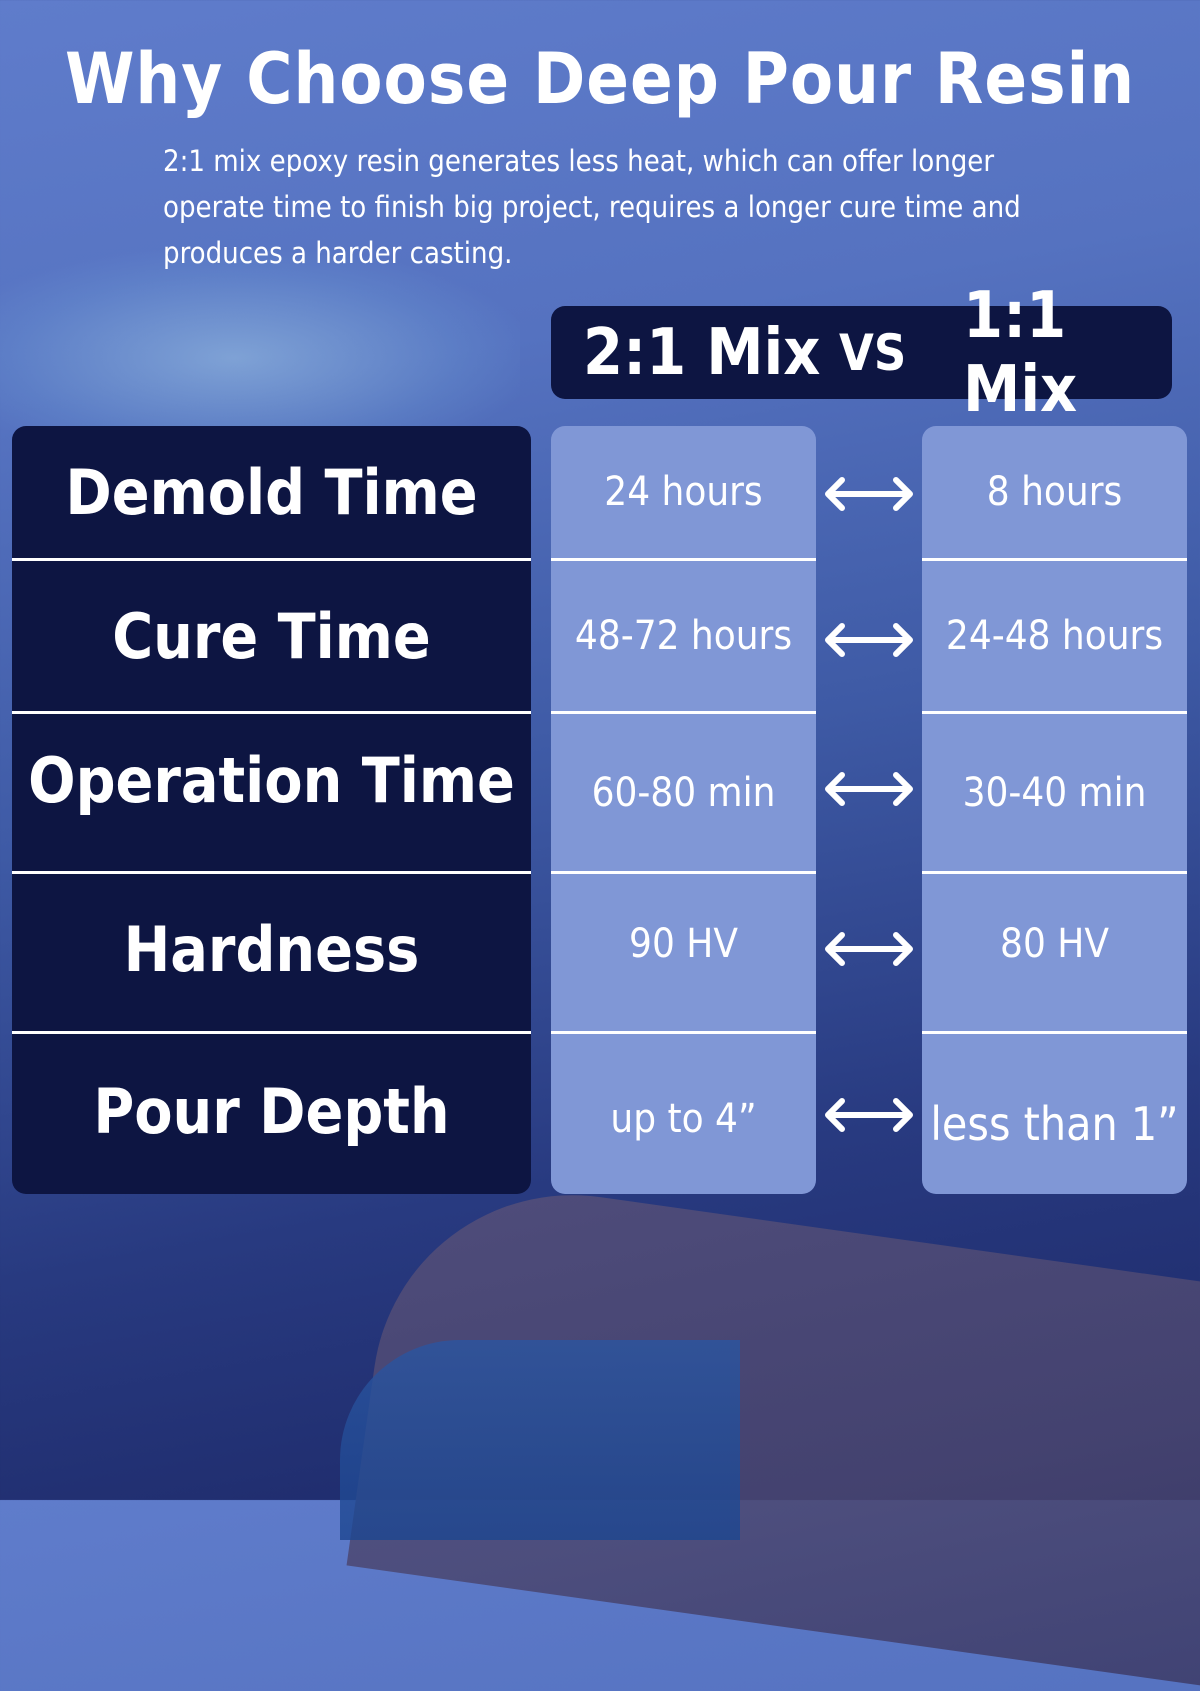 The image size is (1200, 1691). What do you see at coordinates (540, 1440) in the screenshot?
I see `resin-background` at bounding box center [540, 1440].